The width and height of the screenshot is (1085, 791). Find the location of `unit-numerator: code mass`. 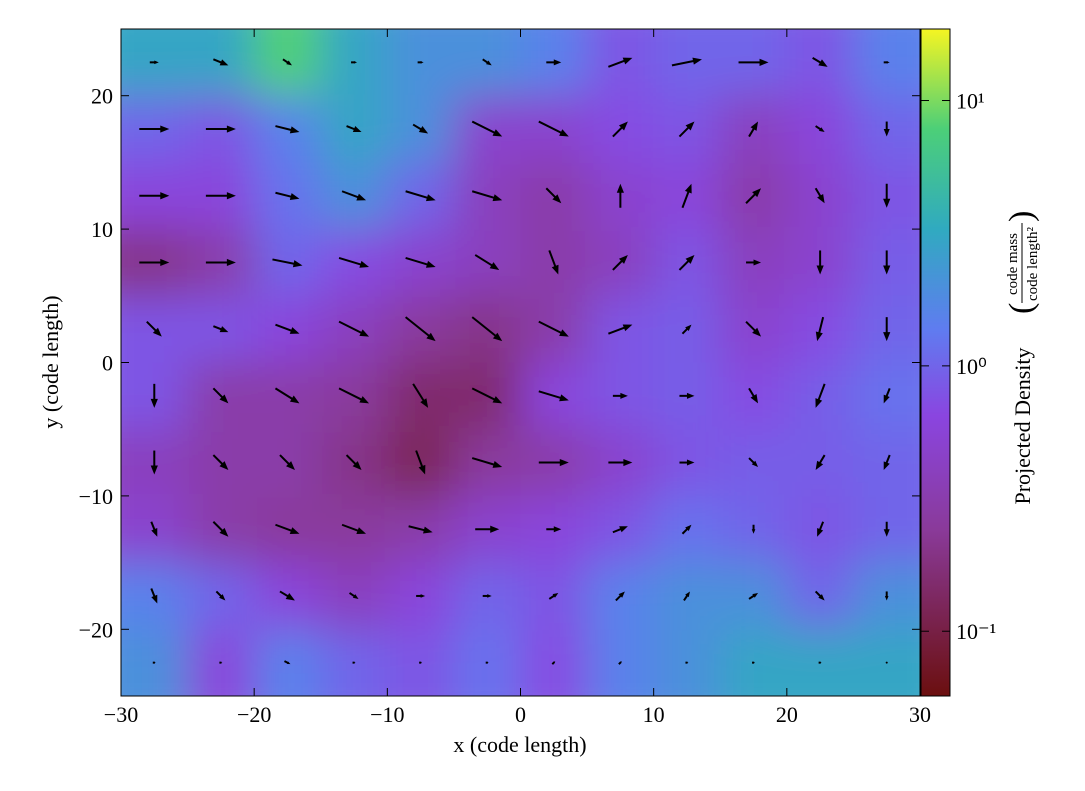

unit-numerator: code mass is located at coordinates (1013, 264).